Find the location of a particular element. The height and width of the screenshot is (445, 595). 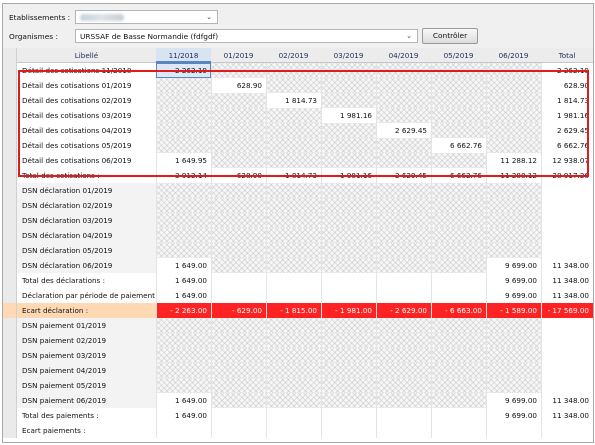

chevron-down-icon: ⌄ is located at coordinates (209, 17).